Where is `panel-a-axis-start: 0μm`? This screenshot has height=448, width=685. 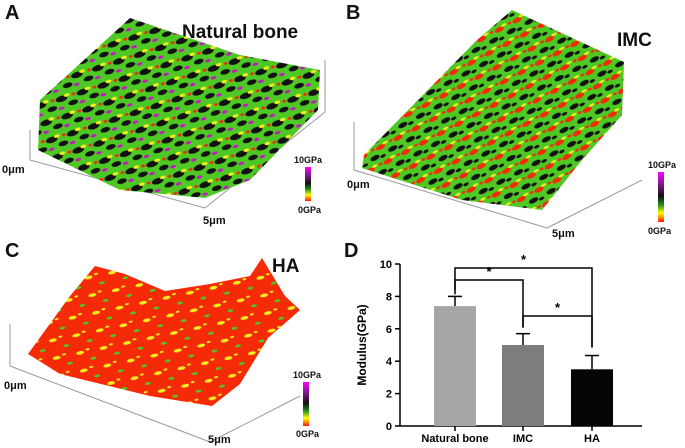 panel-a-axis-start: 0μm is located at coordinates (13, 170).